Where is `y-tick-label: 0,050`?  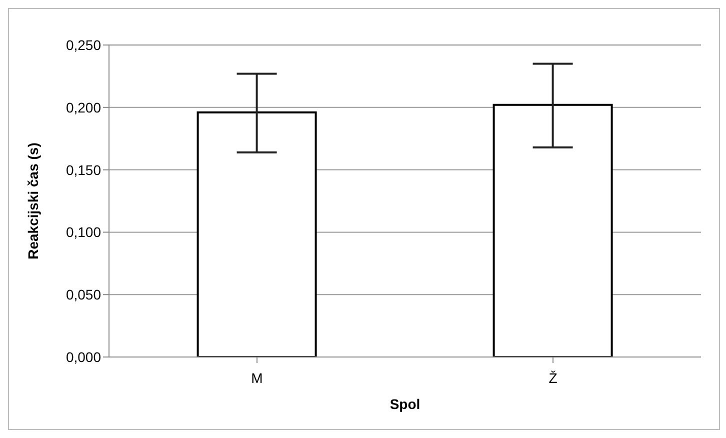 y-tick-label: 0,050 is located at coordinates (84, 294).